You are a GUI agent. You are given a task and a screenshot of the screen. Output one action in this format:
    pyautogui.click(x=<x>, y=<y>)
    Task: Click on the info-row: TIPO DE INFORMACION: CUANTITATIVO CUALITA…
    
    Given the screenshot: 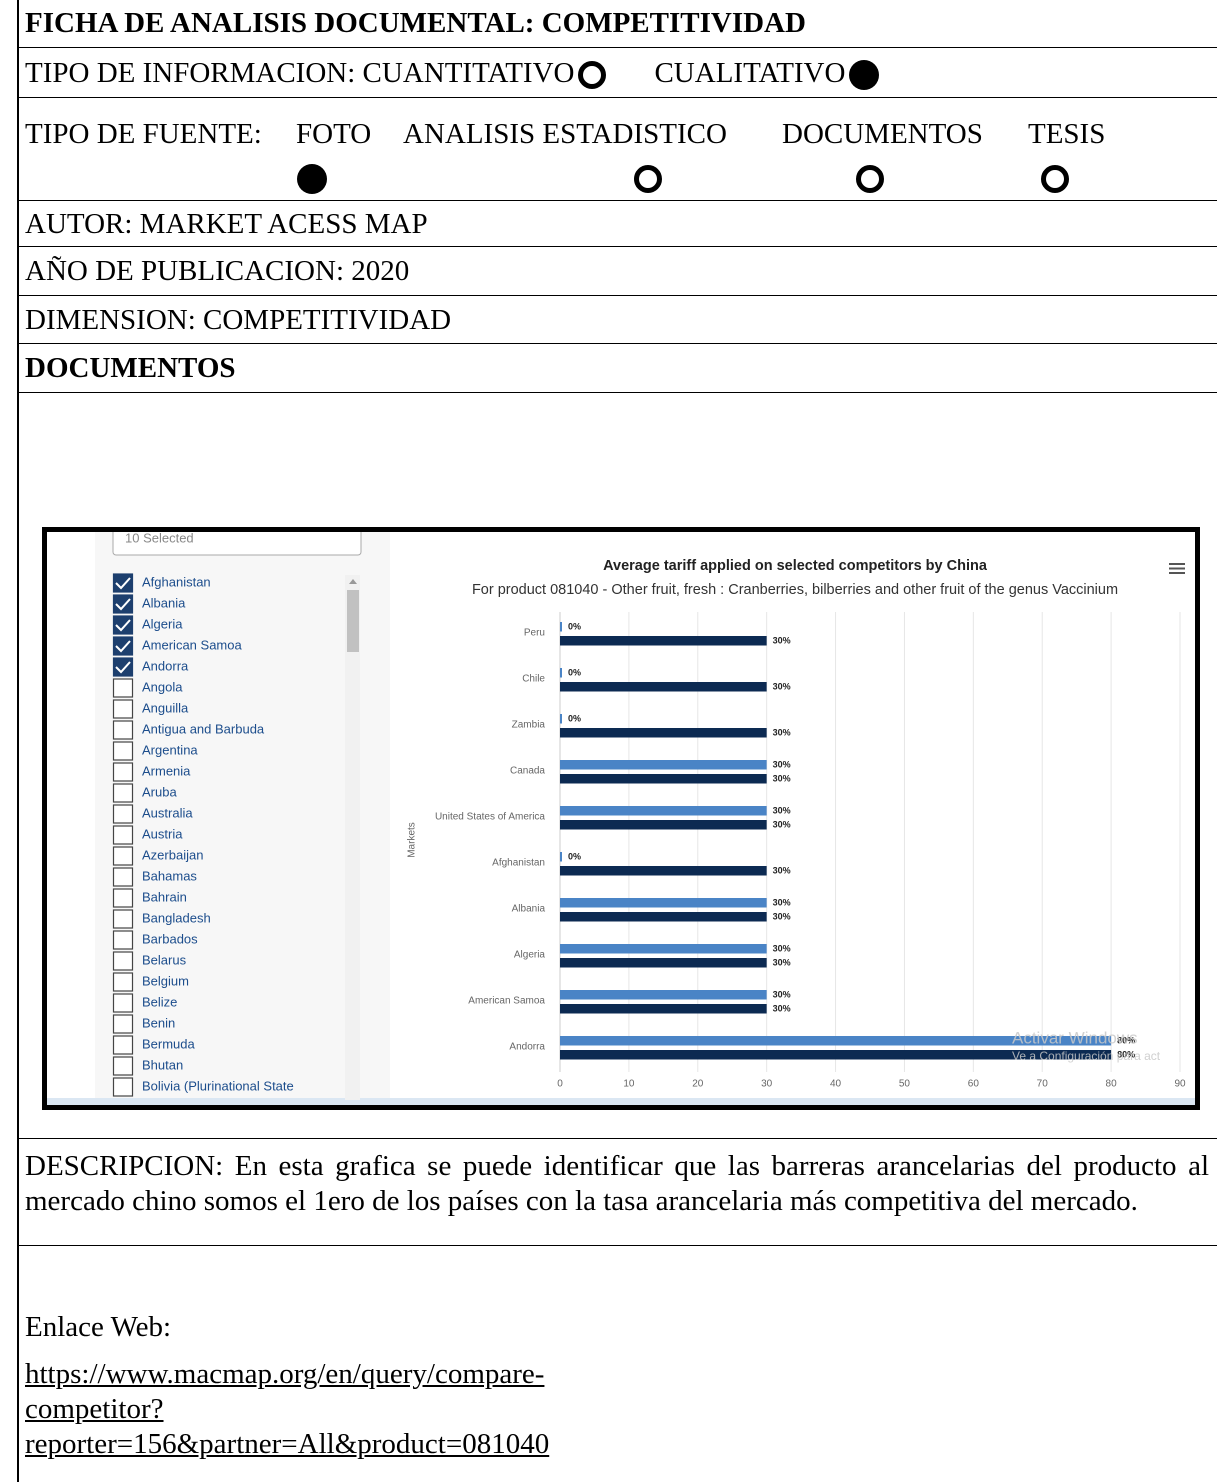 What is the action you would take?
    pyautogui.click(x=617, y=72)
    